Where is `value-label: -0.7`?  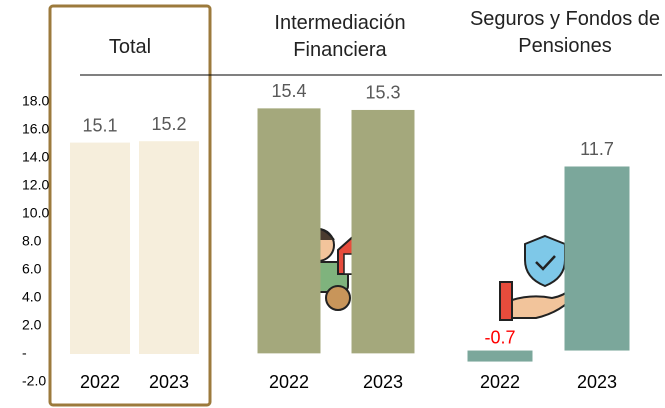
value-label: -0.7 is located at coordinates (499, 337).